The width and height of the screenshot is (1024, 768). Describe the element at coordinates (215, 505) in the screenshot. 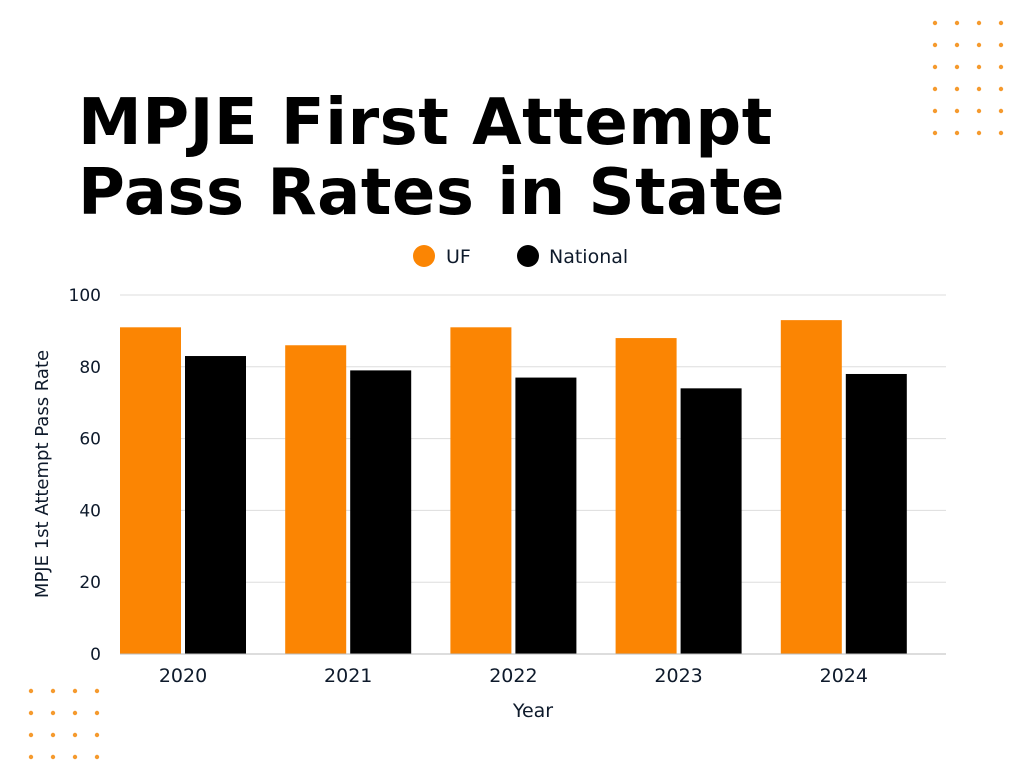

I see `bar-national-2020` at that location.